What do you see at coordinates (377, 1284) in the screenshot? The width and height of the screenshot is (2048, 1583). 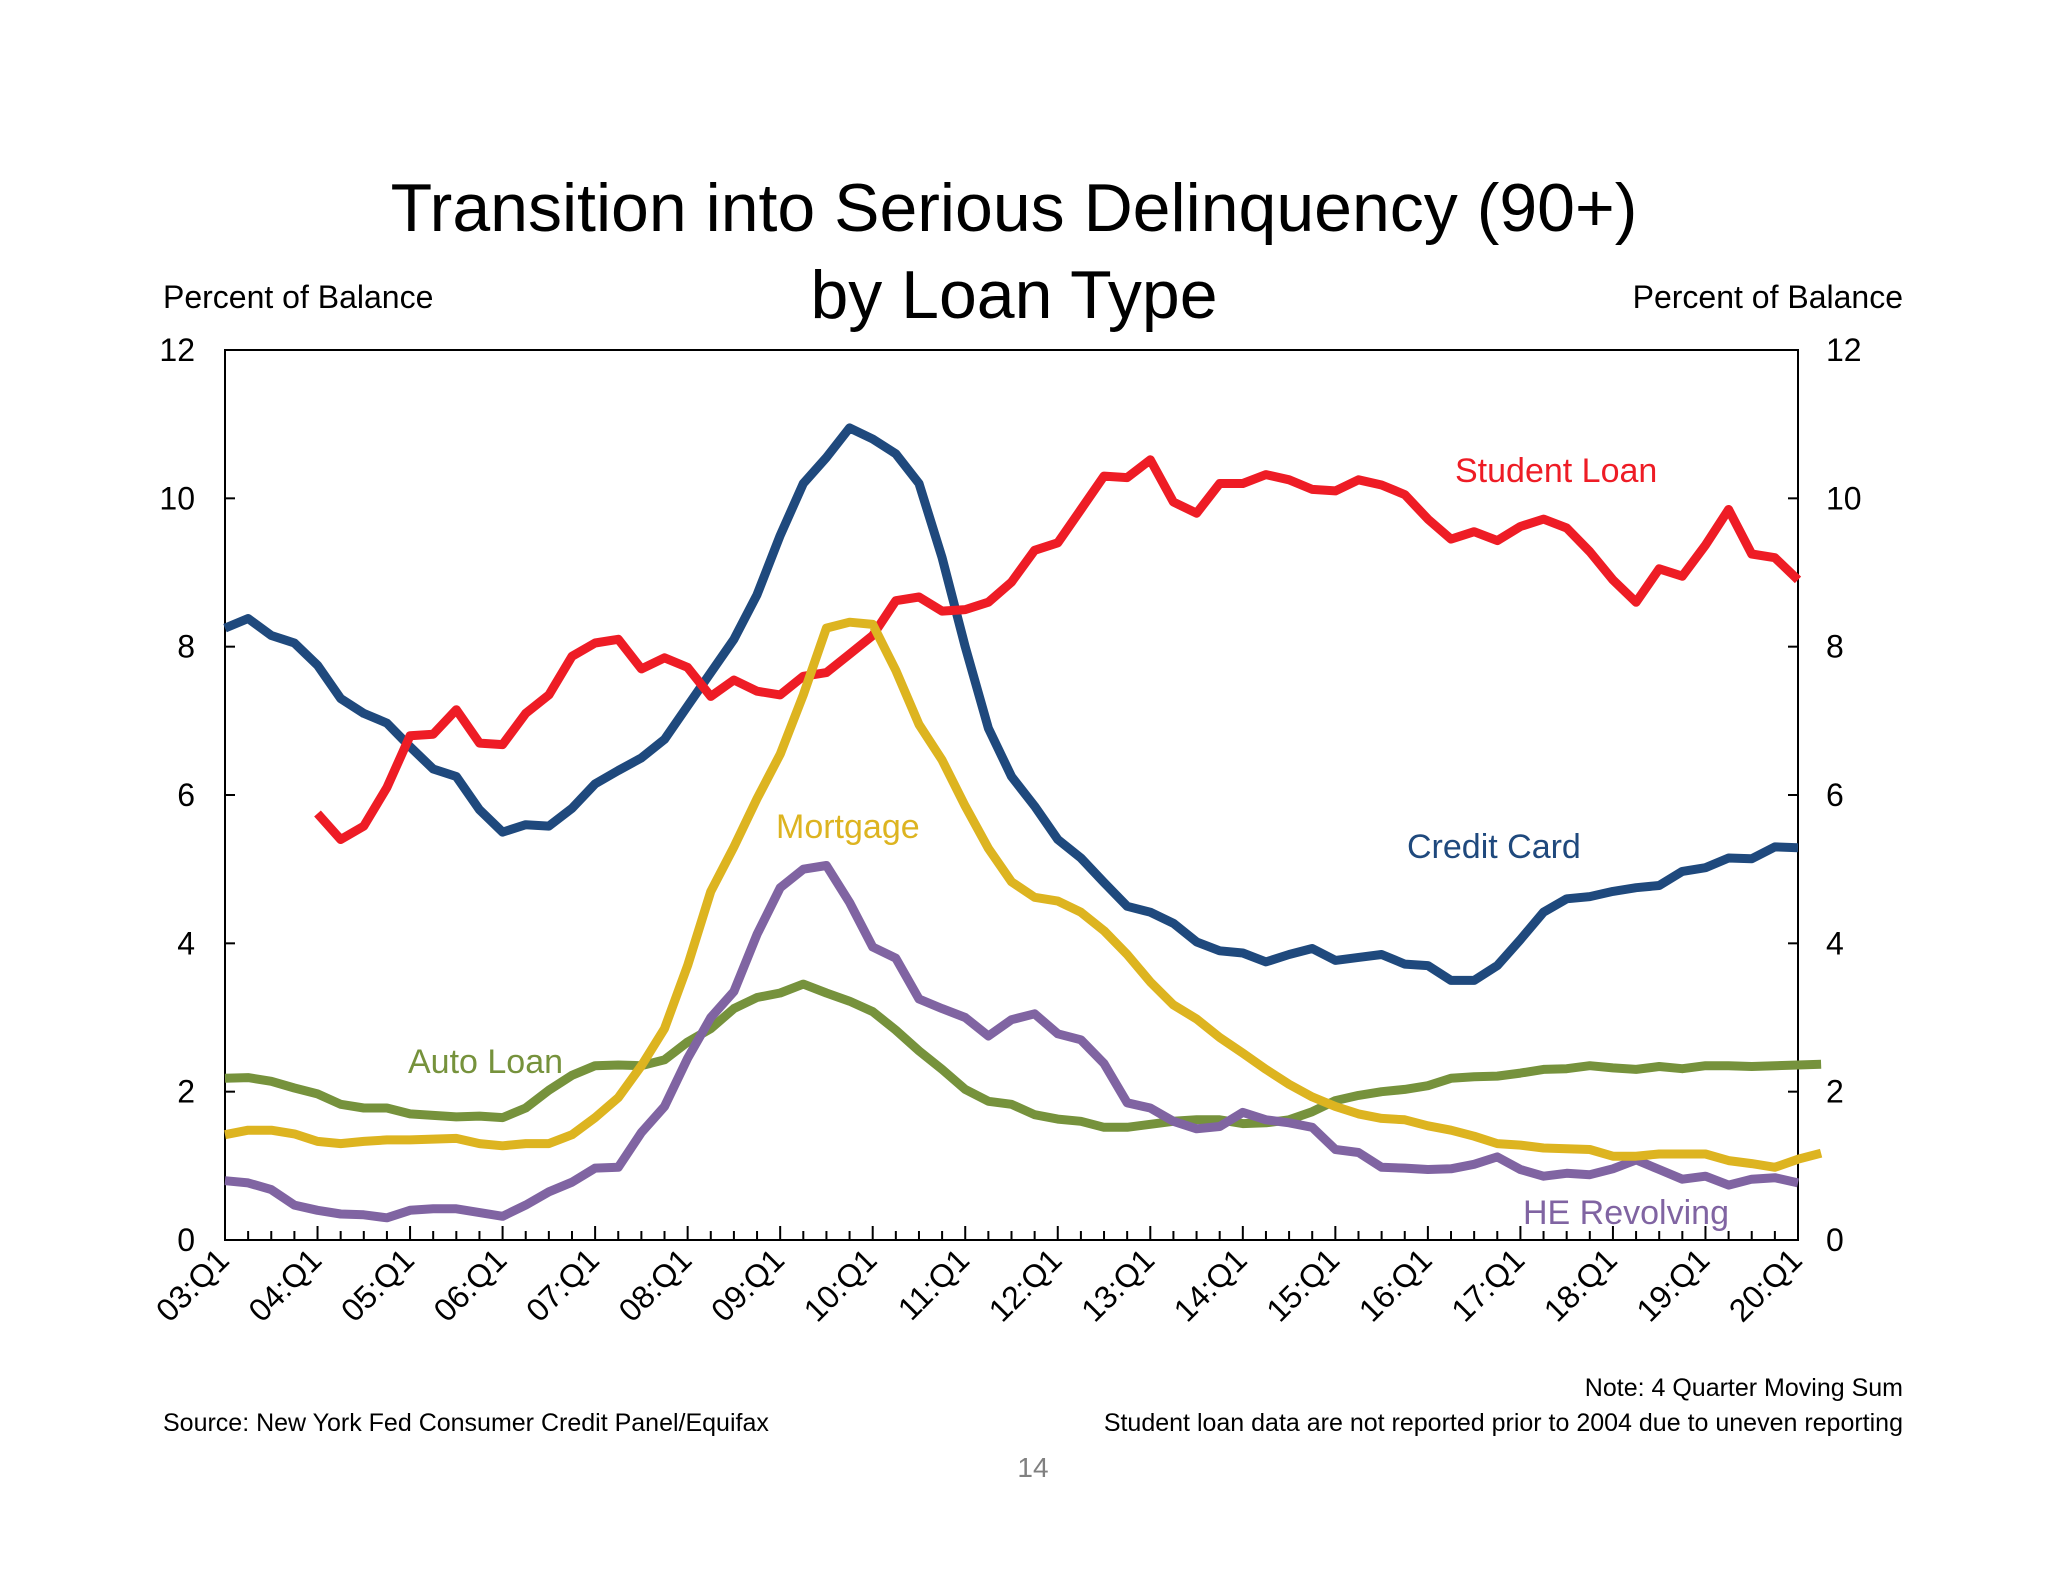 I see `x-tick-label: 05:Q1` at bounding box center [377, 1284].